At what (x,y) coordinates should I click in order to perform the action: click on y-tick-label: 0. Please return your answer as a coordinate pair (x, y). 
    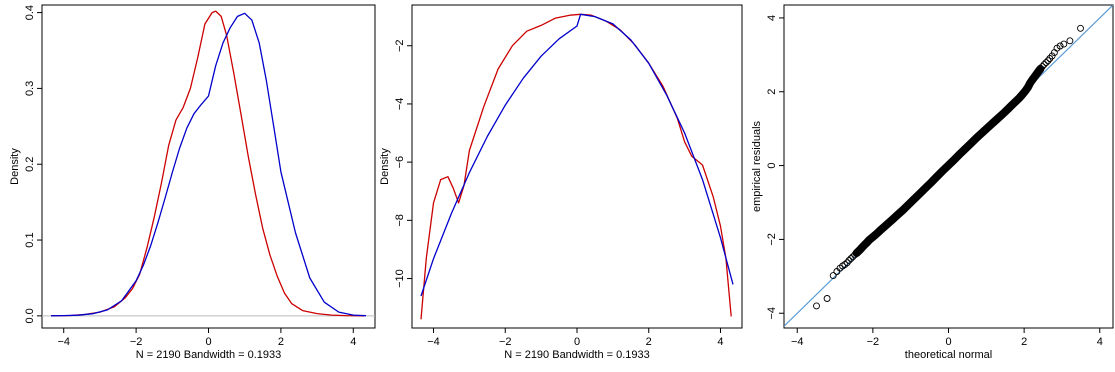
    Looking at the image, I should click on (772, 166).